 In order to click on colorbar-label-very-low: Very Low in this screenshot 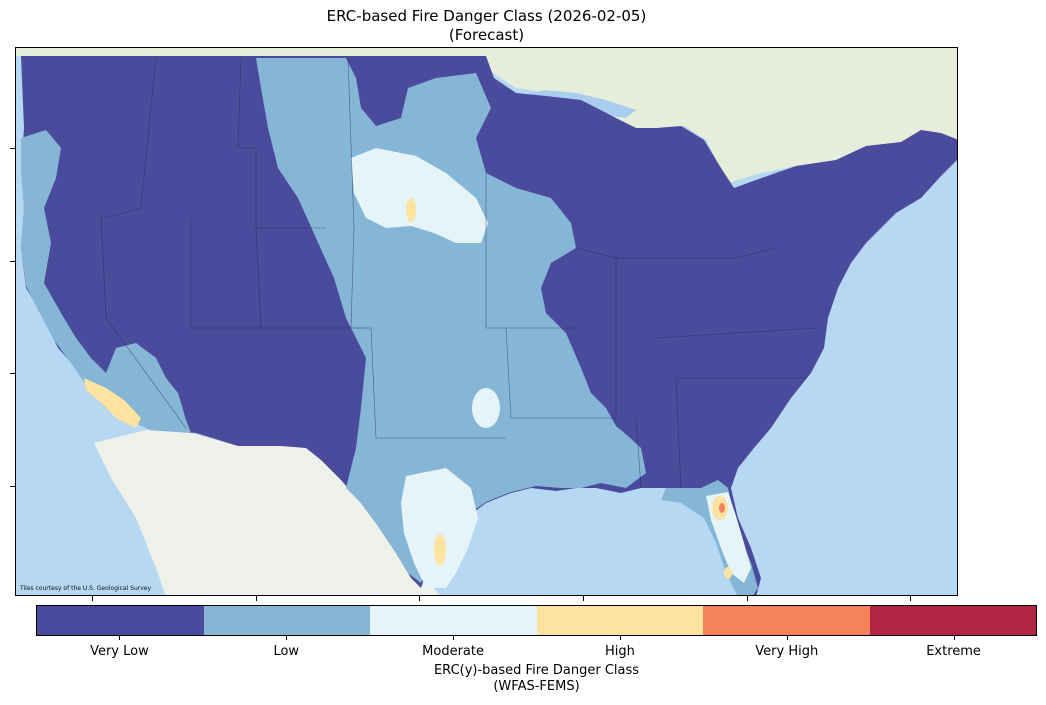, I will do `click(119, 651)`.